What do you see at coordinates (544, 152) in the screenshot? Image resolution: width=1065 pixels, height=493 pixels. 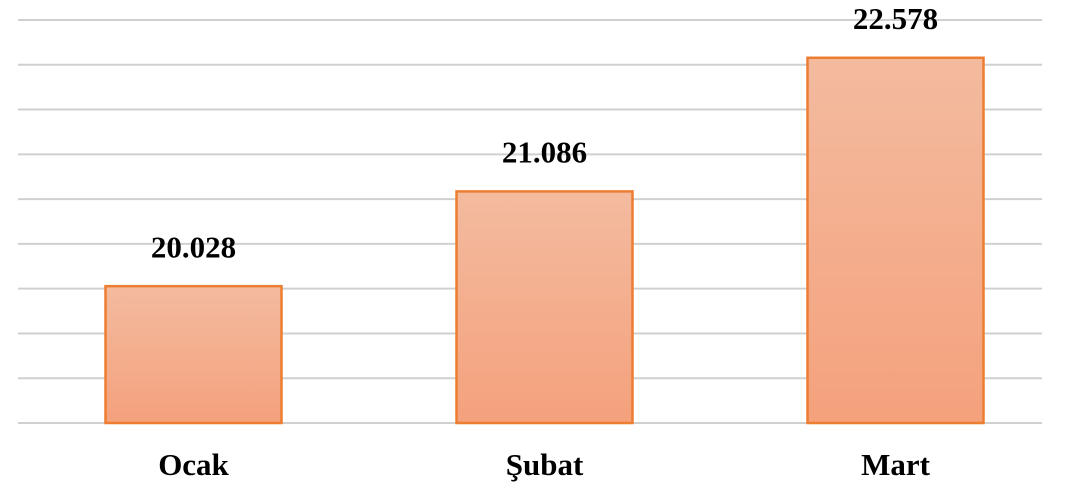 I see `value-label: 21.086` at bounding box center [544, 152].